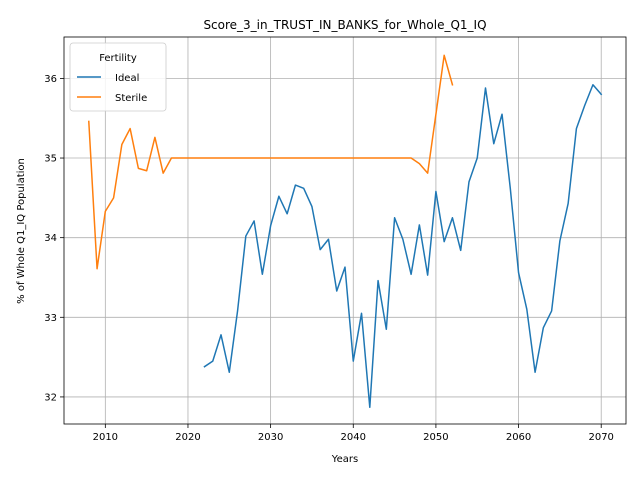 The height and width of the screenshot is (480, 640). What do you see at coordinates (518, 437) in the screenshot?
I see `x-tick-label: 2060` at bounding box center [518, 437].